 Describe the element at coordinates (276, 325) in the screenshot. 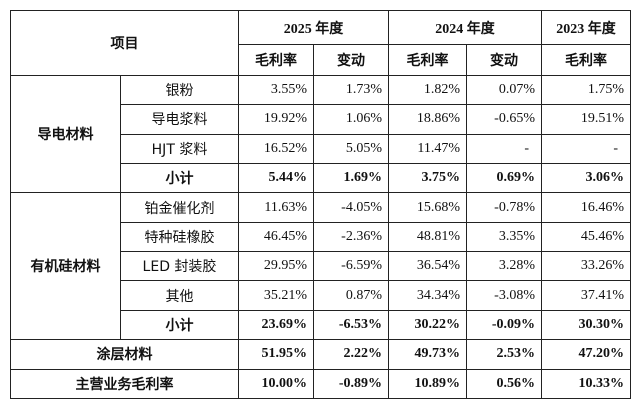

I see `cell-2025-margin: 23.69%` at that location.